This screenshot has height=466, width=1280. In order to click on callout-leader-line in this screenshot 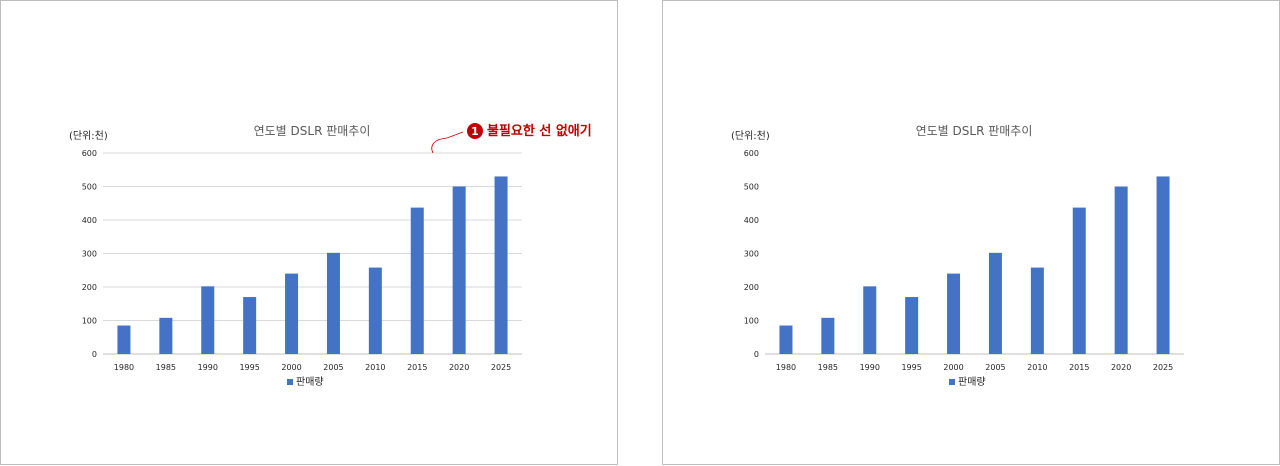, I will do `click(447, 142)`.